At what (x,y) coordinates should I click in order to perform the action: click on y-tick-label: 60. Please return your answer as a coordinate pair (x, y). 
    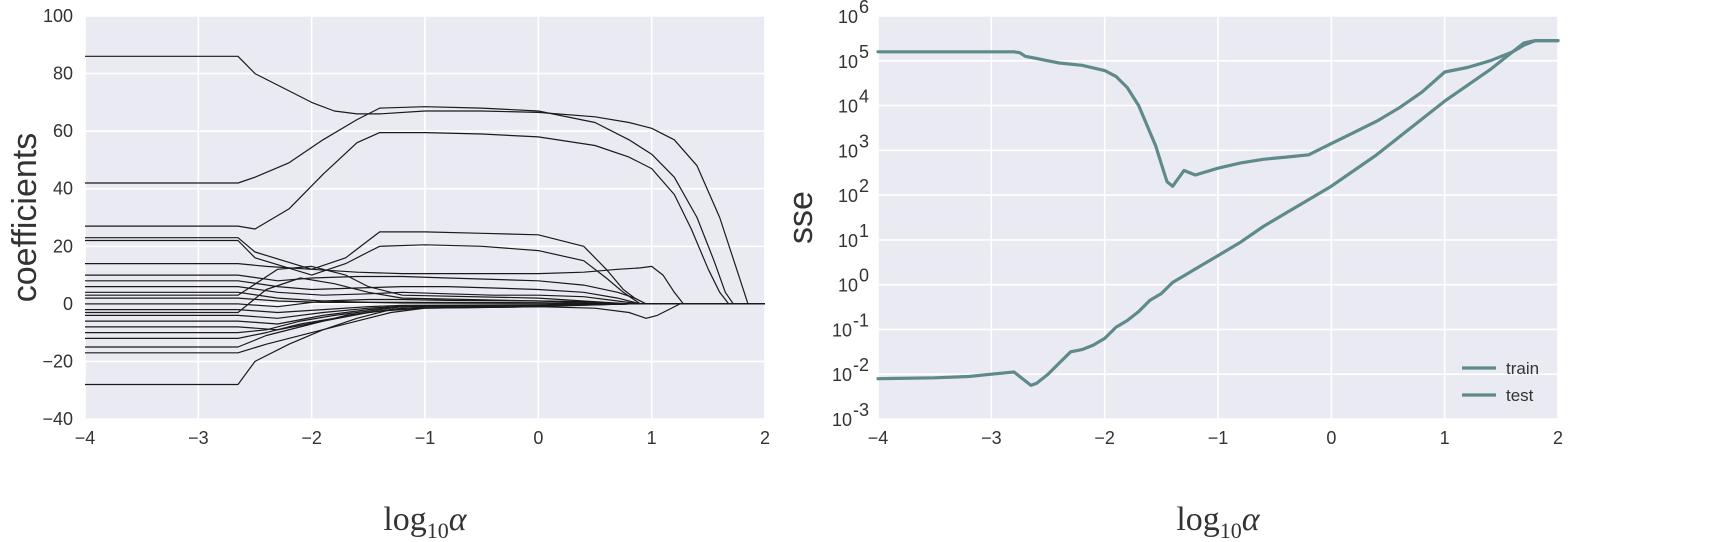
    Looking at the image, I should click on (63, 131).